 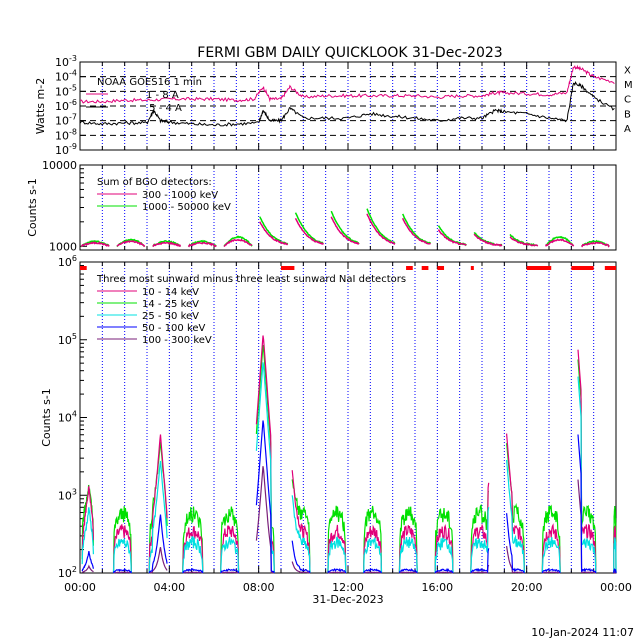 What do you see at coordinates (46, 417) in the screenshot?
I see `nai-y-axis-label: Counts s-1` at bounding box center [46, 417].